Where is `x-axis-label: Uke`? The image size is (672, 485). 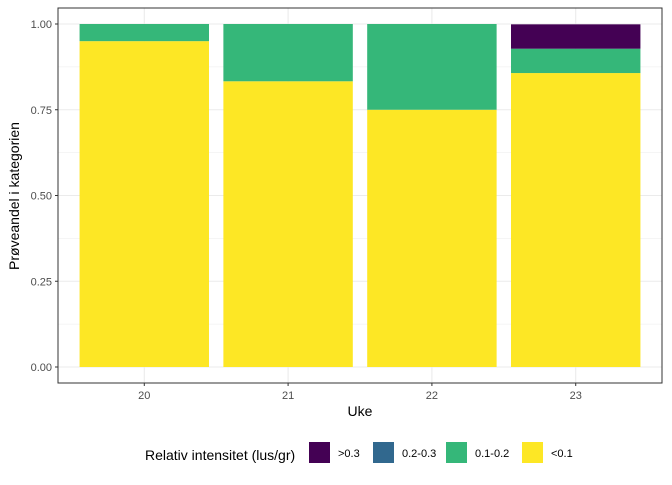 x-axis-label: Uke is located at coordinates (360, 411).